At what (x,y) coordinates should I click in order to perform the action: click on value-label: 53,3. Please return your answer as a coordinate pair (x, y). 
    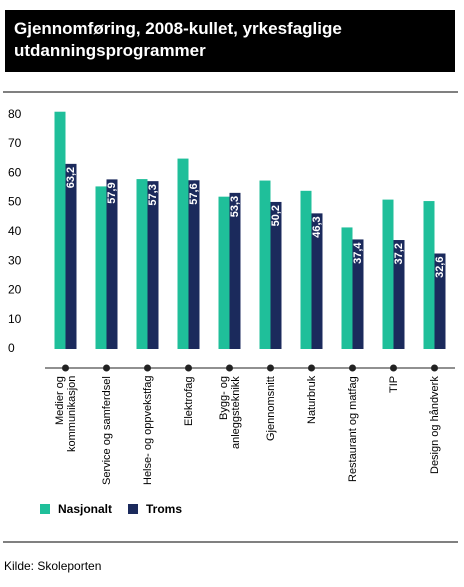
    Looking at the image, I should click on (235, 206).